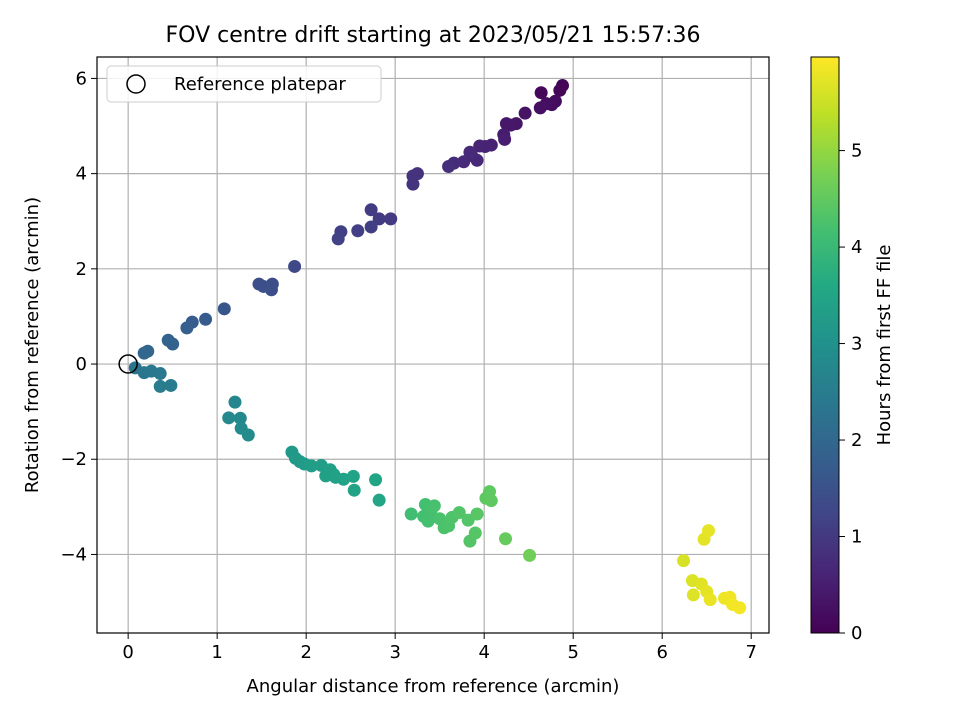 Image resolution: width=960 pixels, height=720 pixels. Describe the element at coordinates (216, 652) in the screenshot. I see `x-tick-label: 1` at that location.